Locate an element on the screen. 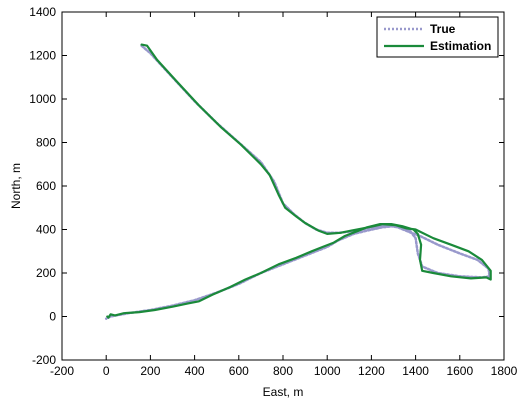  x-tick-label: 800 is located at coordinates (283, 371).